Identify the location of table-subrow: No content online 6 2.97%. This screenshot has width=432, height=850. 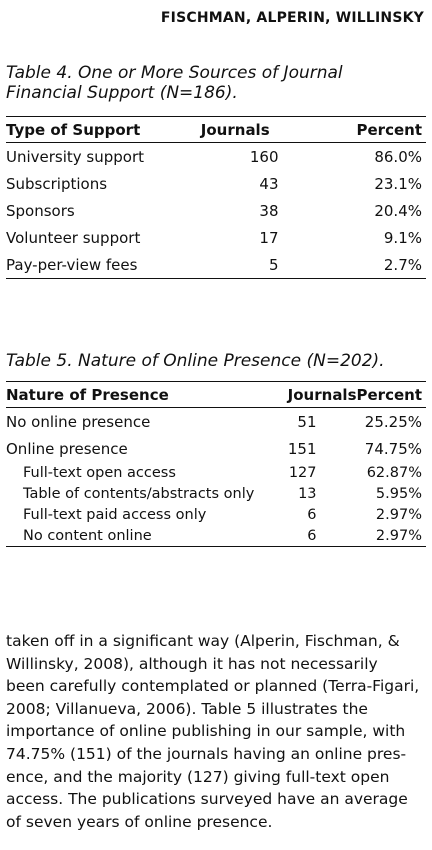
(216, 536).